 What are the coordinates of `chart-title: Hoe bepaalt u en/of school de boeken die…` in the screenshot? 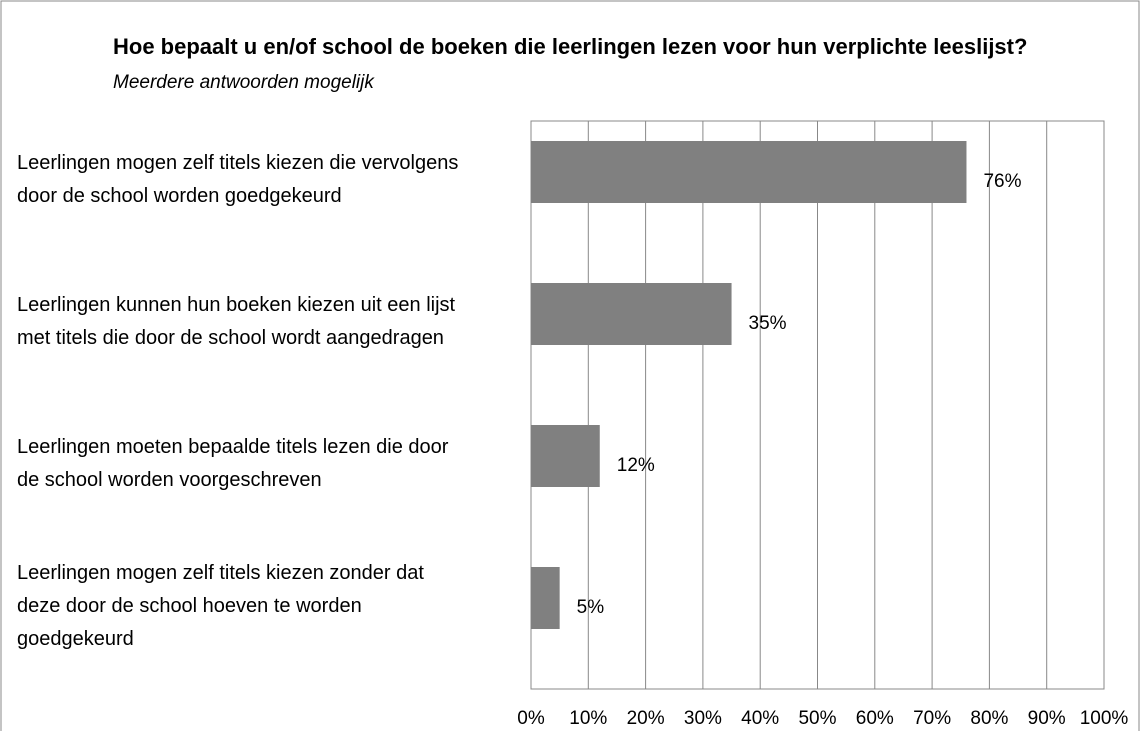 It's located at (570, 46).